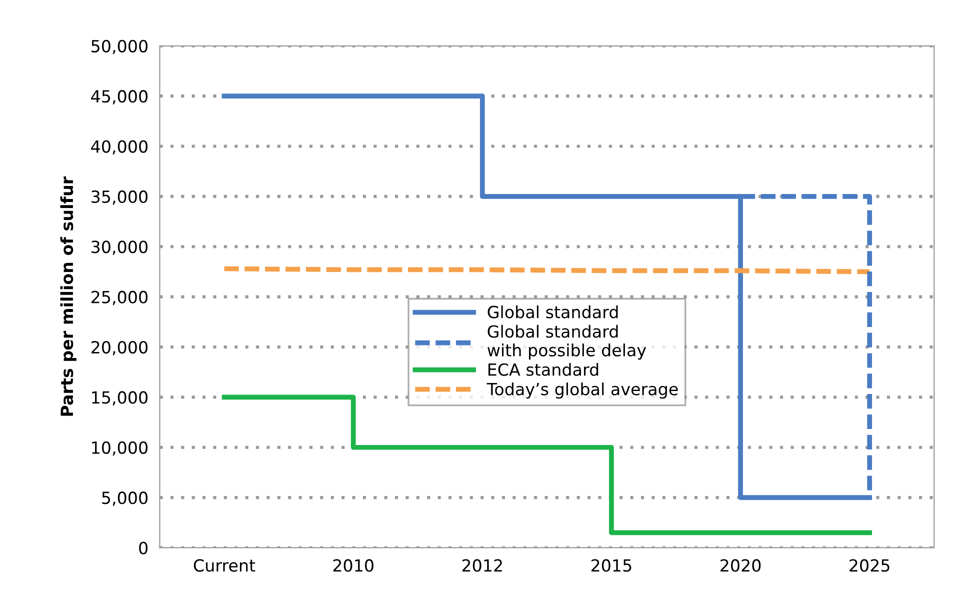 Image resolution: width=968 pixels, height=612 pixels. I want to click on y-tick-label: 5,000, so click(125, 499).